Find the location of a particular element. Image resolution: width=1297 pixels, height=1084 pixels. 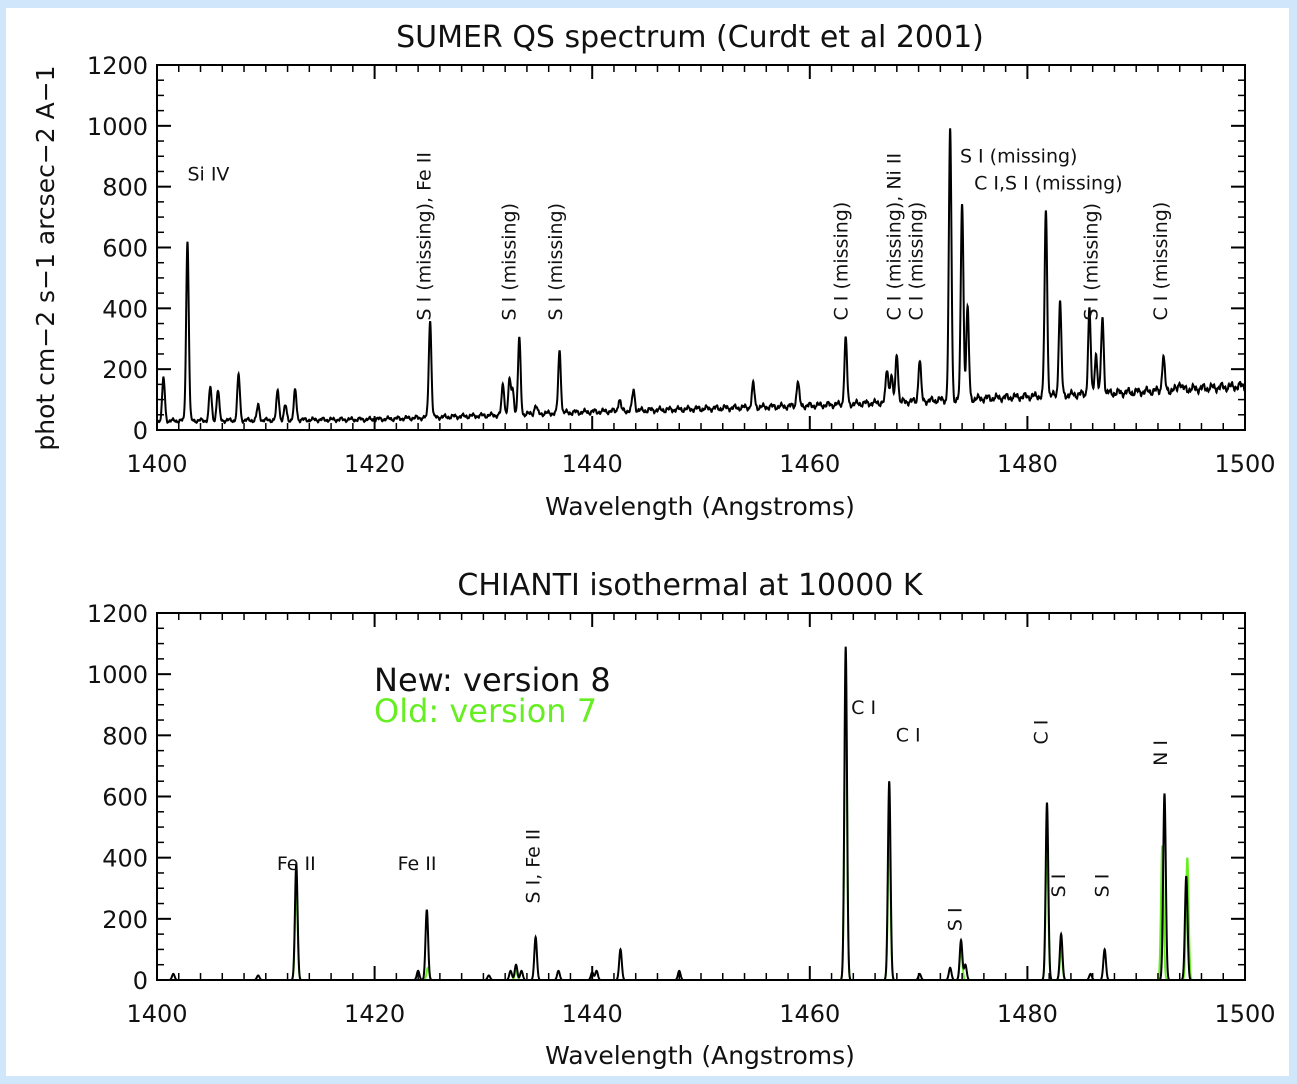

line-annotation: Si IV is located at coordinates (208, 175).